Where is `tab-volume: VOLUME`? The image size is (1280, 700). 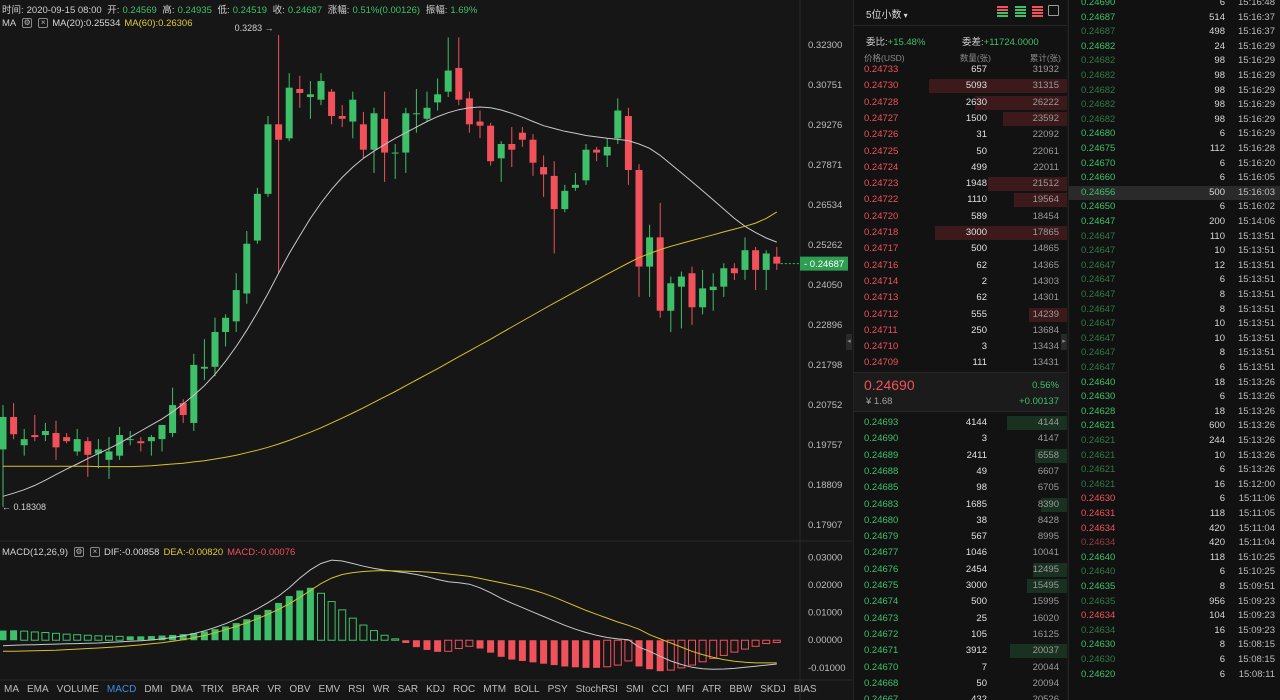
tab-volume: VOLUME is located at coordinates (77, 689).